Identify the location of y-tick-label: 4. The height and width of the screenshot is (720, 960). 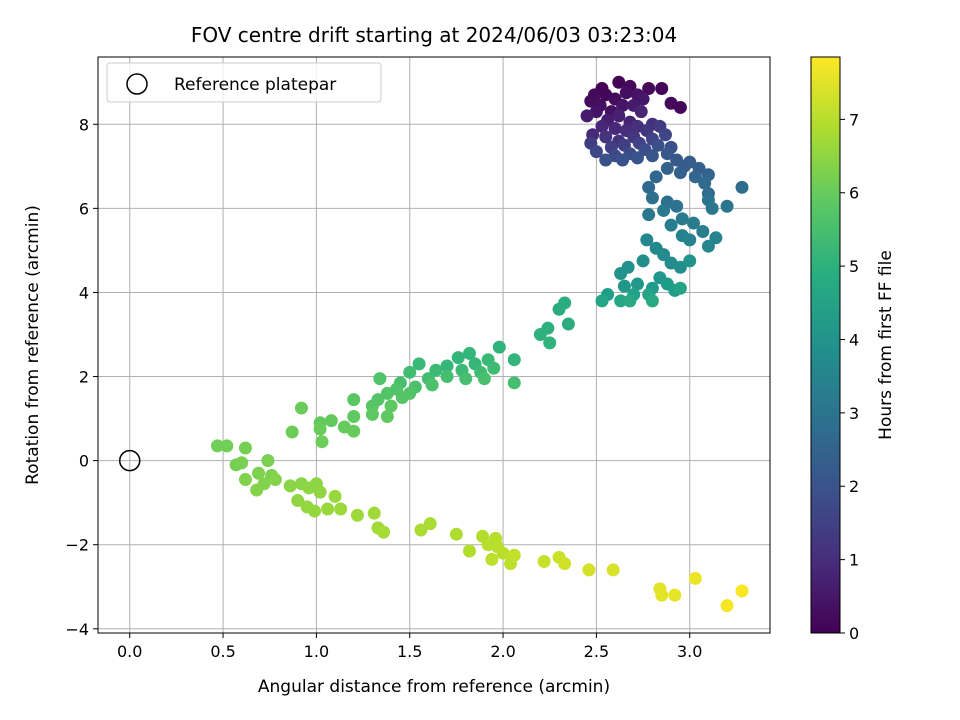
(84, 292).